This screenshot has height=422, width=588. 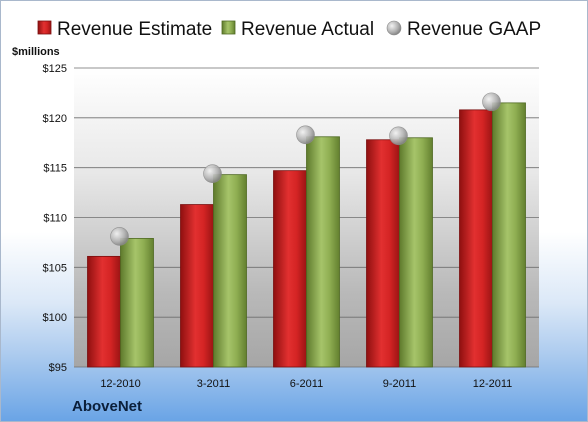 I want to click on x-axis-ticks: 12-2010 3-2011 6-2011 9-2011 12-2011, so click(x=306, y=384).